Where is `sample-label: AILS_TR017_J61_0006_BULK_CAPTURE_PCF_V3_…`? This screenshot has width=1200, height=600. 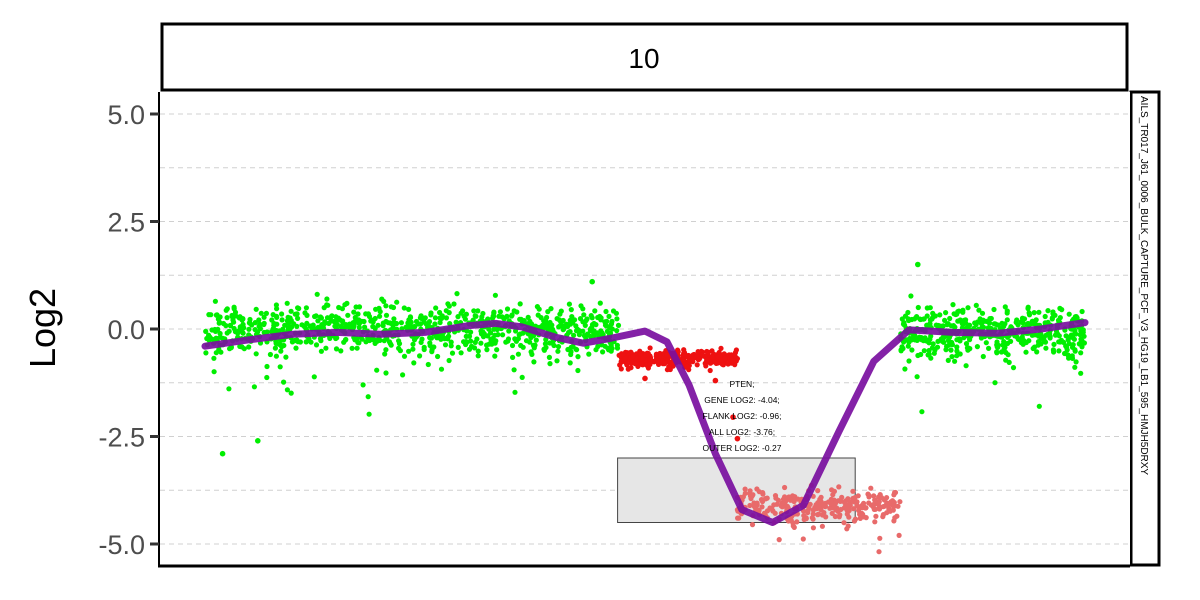
sample-label: AILS_TR017_J61_0006_BULK_CAPTURE_PCF_V3_… is located at coordinates (1143, 285).